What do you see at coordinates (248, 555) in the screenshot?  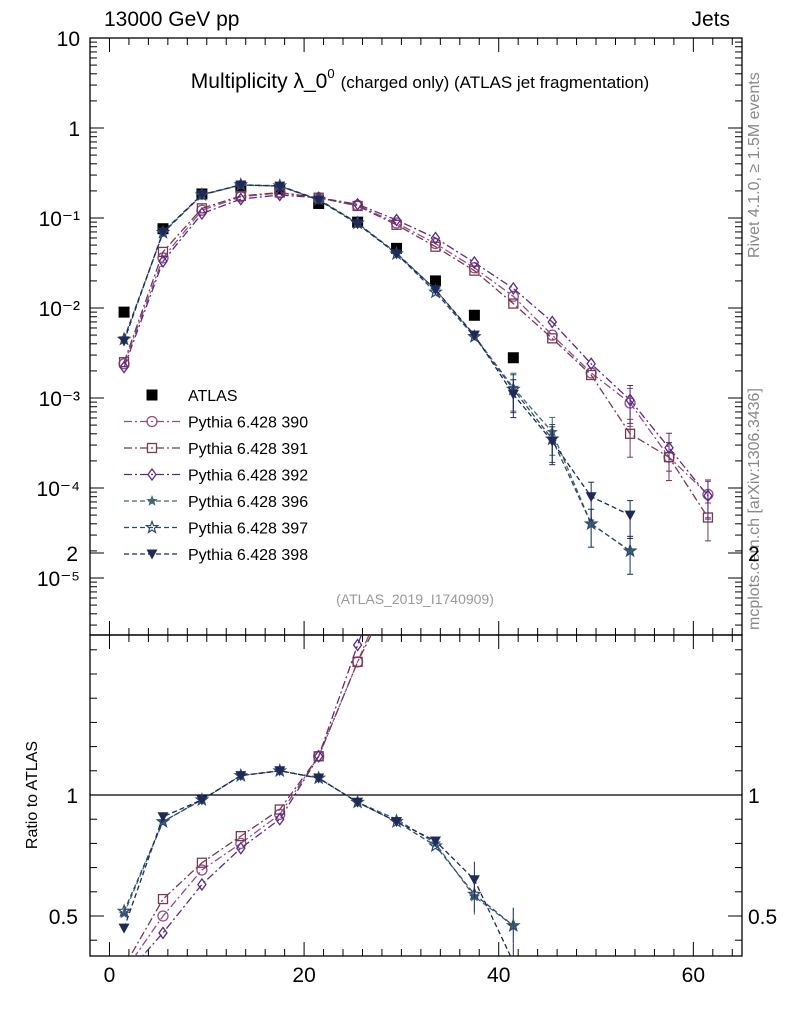 I see `legend-label: Pythia 6.428 398` at bounding box center [248, 555].